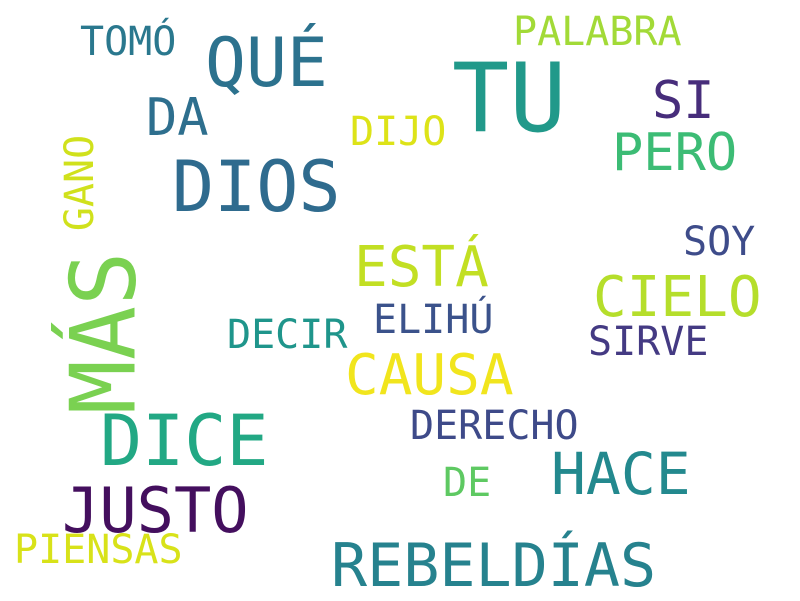  What do you see at coordinates (677, 297) in the screenshot?
I see `word-cielo: CIELO` at bounding box center [677, 297].